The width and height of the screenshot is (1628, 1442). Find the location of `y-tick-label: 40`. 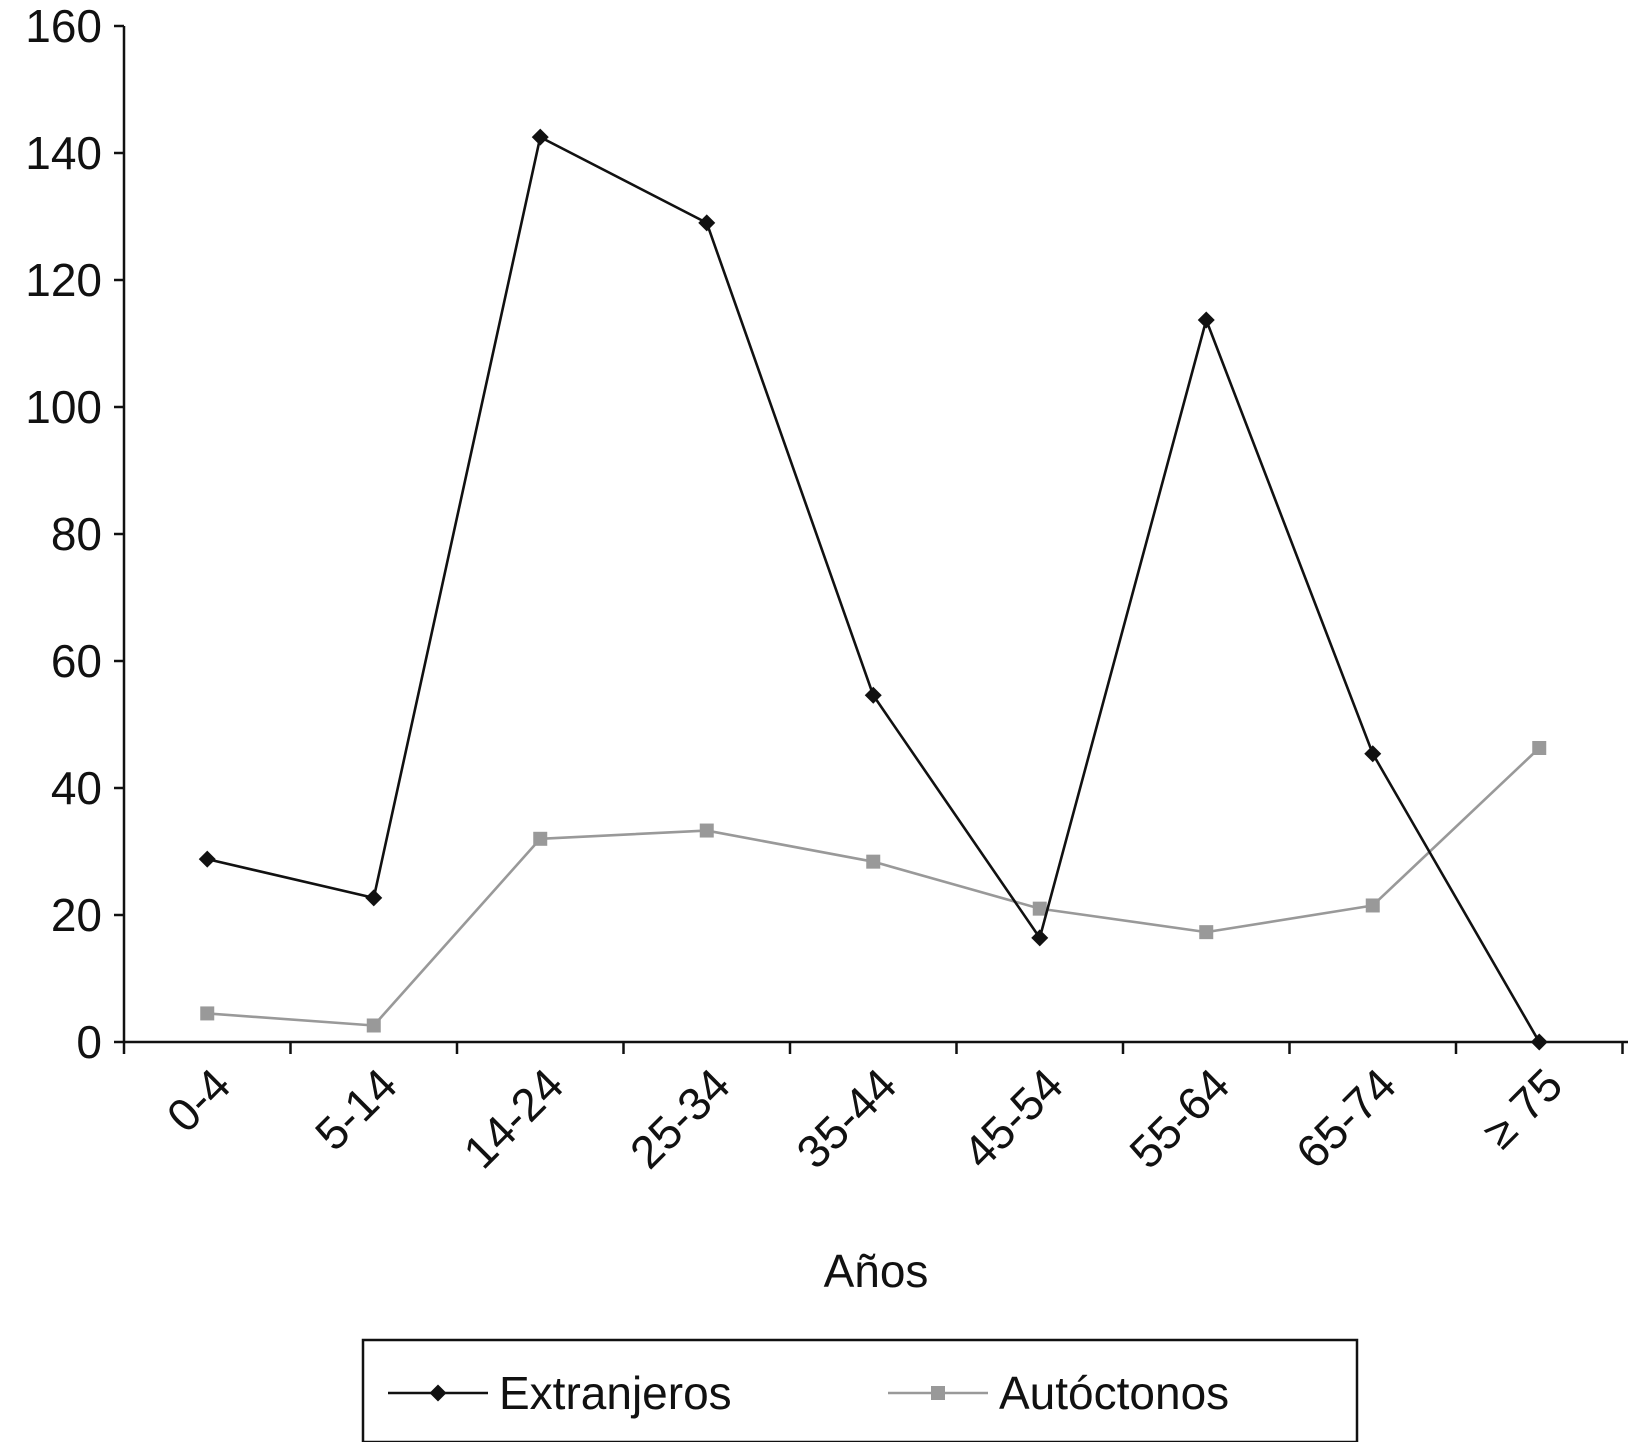

y-tick-label: 40 is located at coordinates (76, 788).